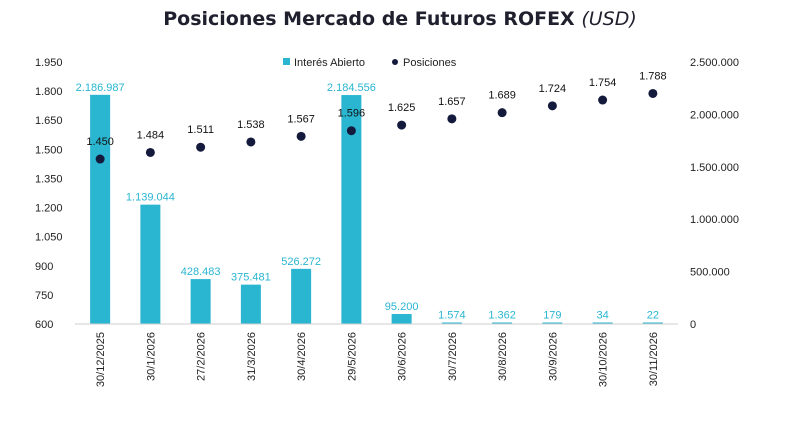 The image size is (800, 424). What do you see at coordinates (100, 142) in the screenshot?
I see `point-data-label: 1.450` at bounding box center [100, 142].